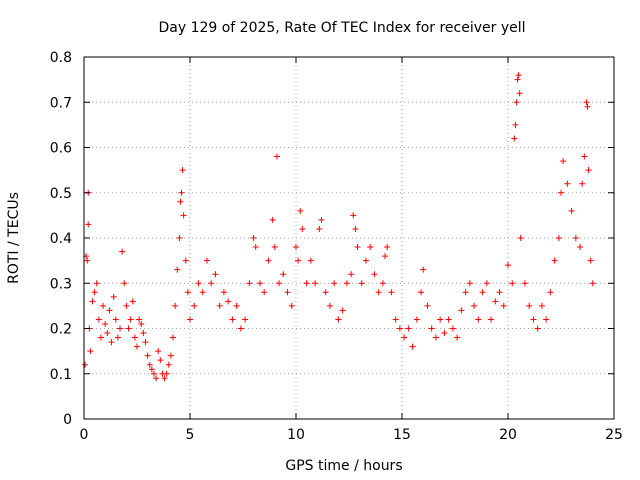  I want to click on y-tick-label: 0.1, so click(61, 375).